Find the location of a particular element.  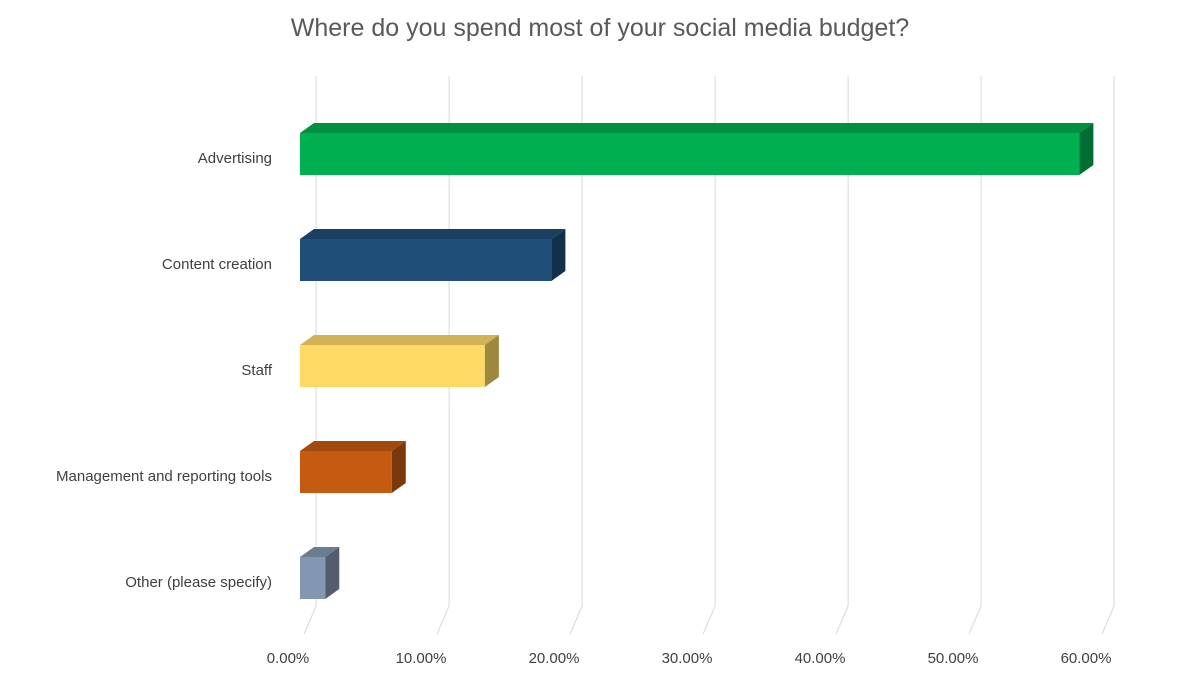

x-tick-label: 40.00% is located at coordinates (820, 658).